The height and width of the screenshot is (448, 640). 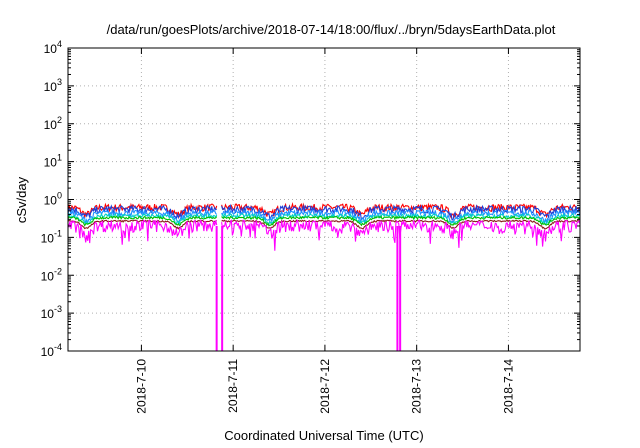 I want to click on y-tick-label: 10⁻², so click(x=51, y=274).